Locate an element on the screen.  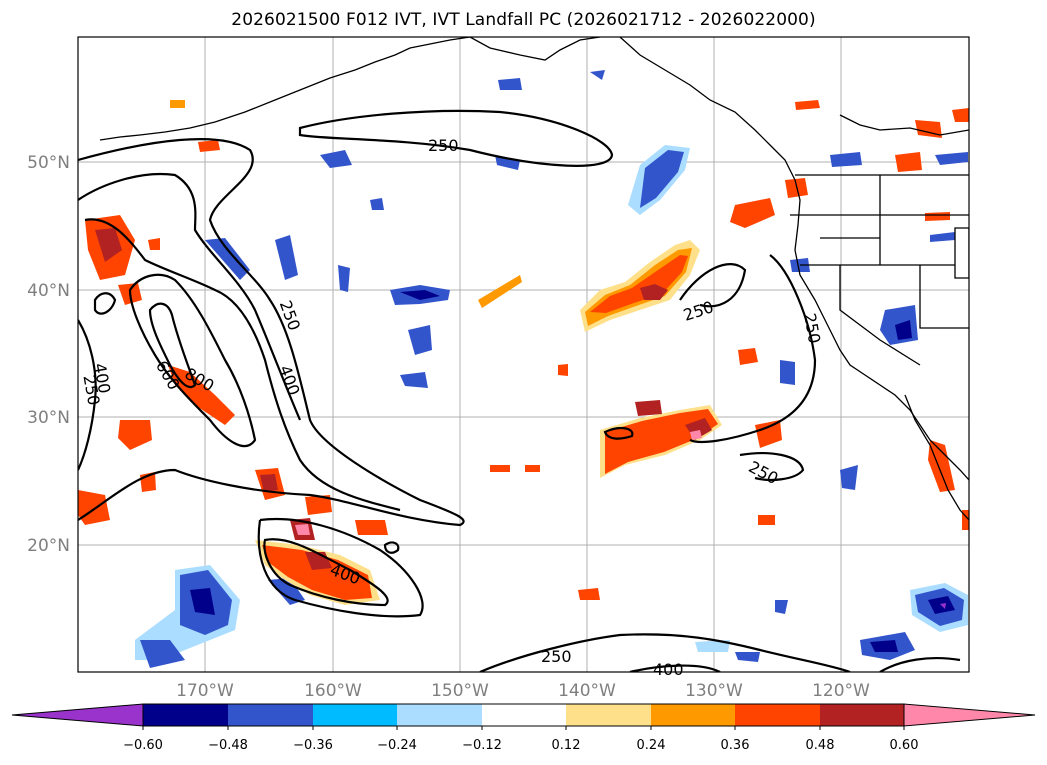
lon-label-120: 120°W is located at coordinates (841, 691).